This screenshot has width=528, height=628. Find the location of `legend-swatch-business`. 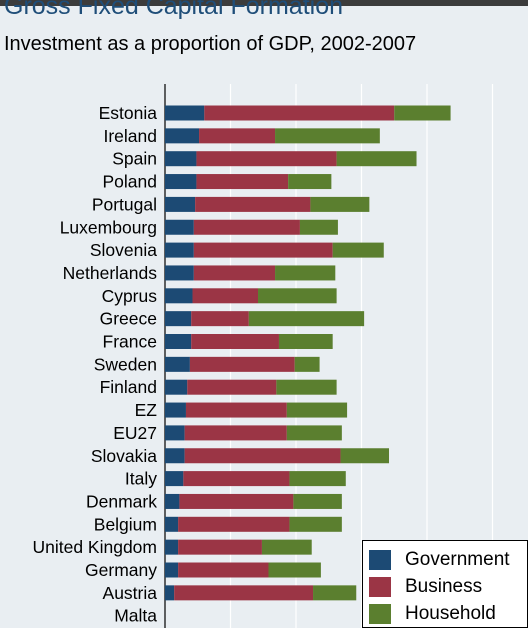

legend-swatch-business is located at coordinates (380, 587).